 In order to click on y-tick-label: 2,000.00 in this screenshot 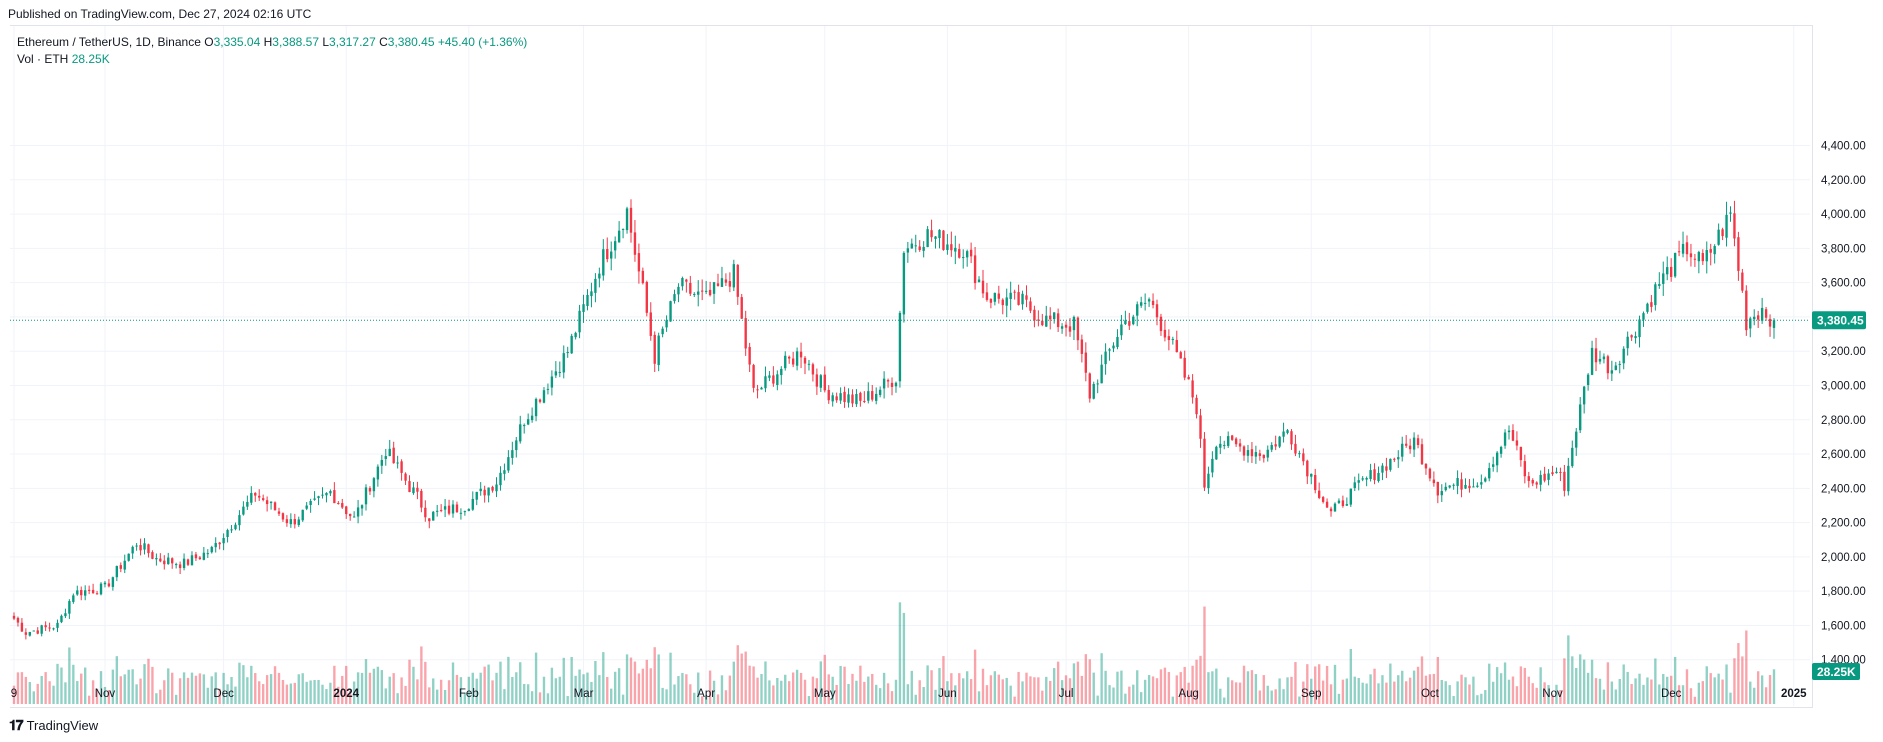, I will do `click(1843, 558)`.